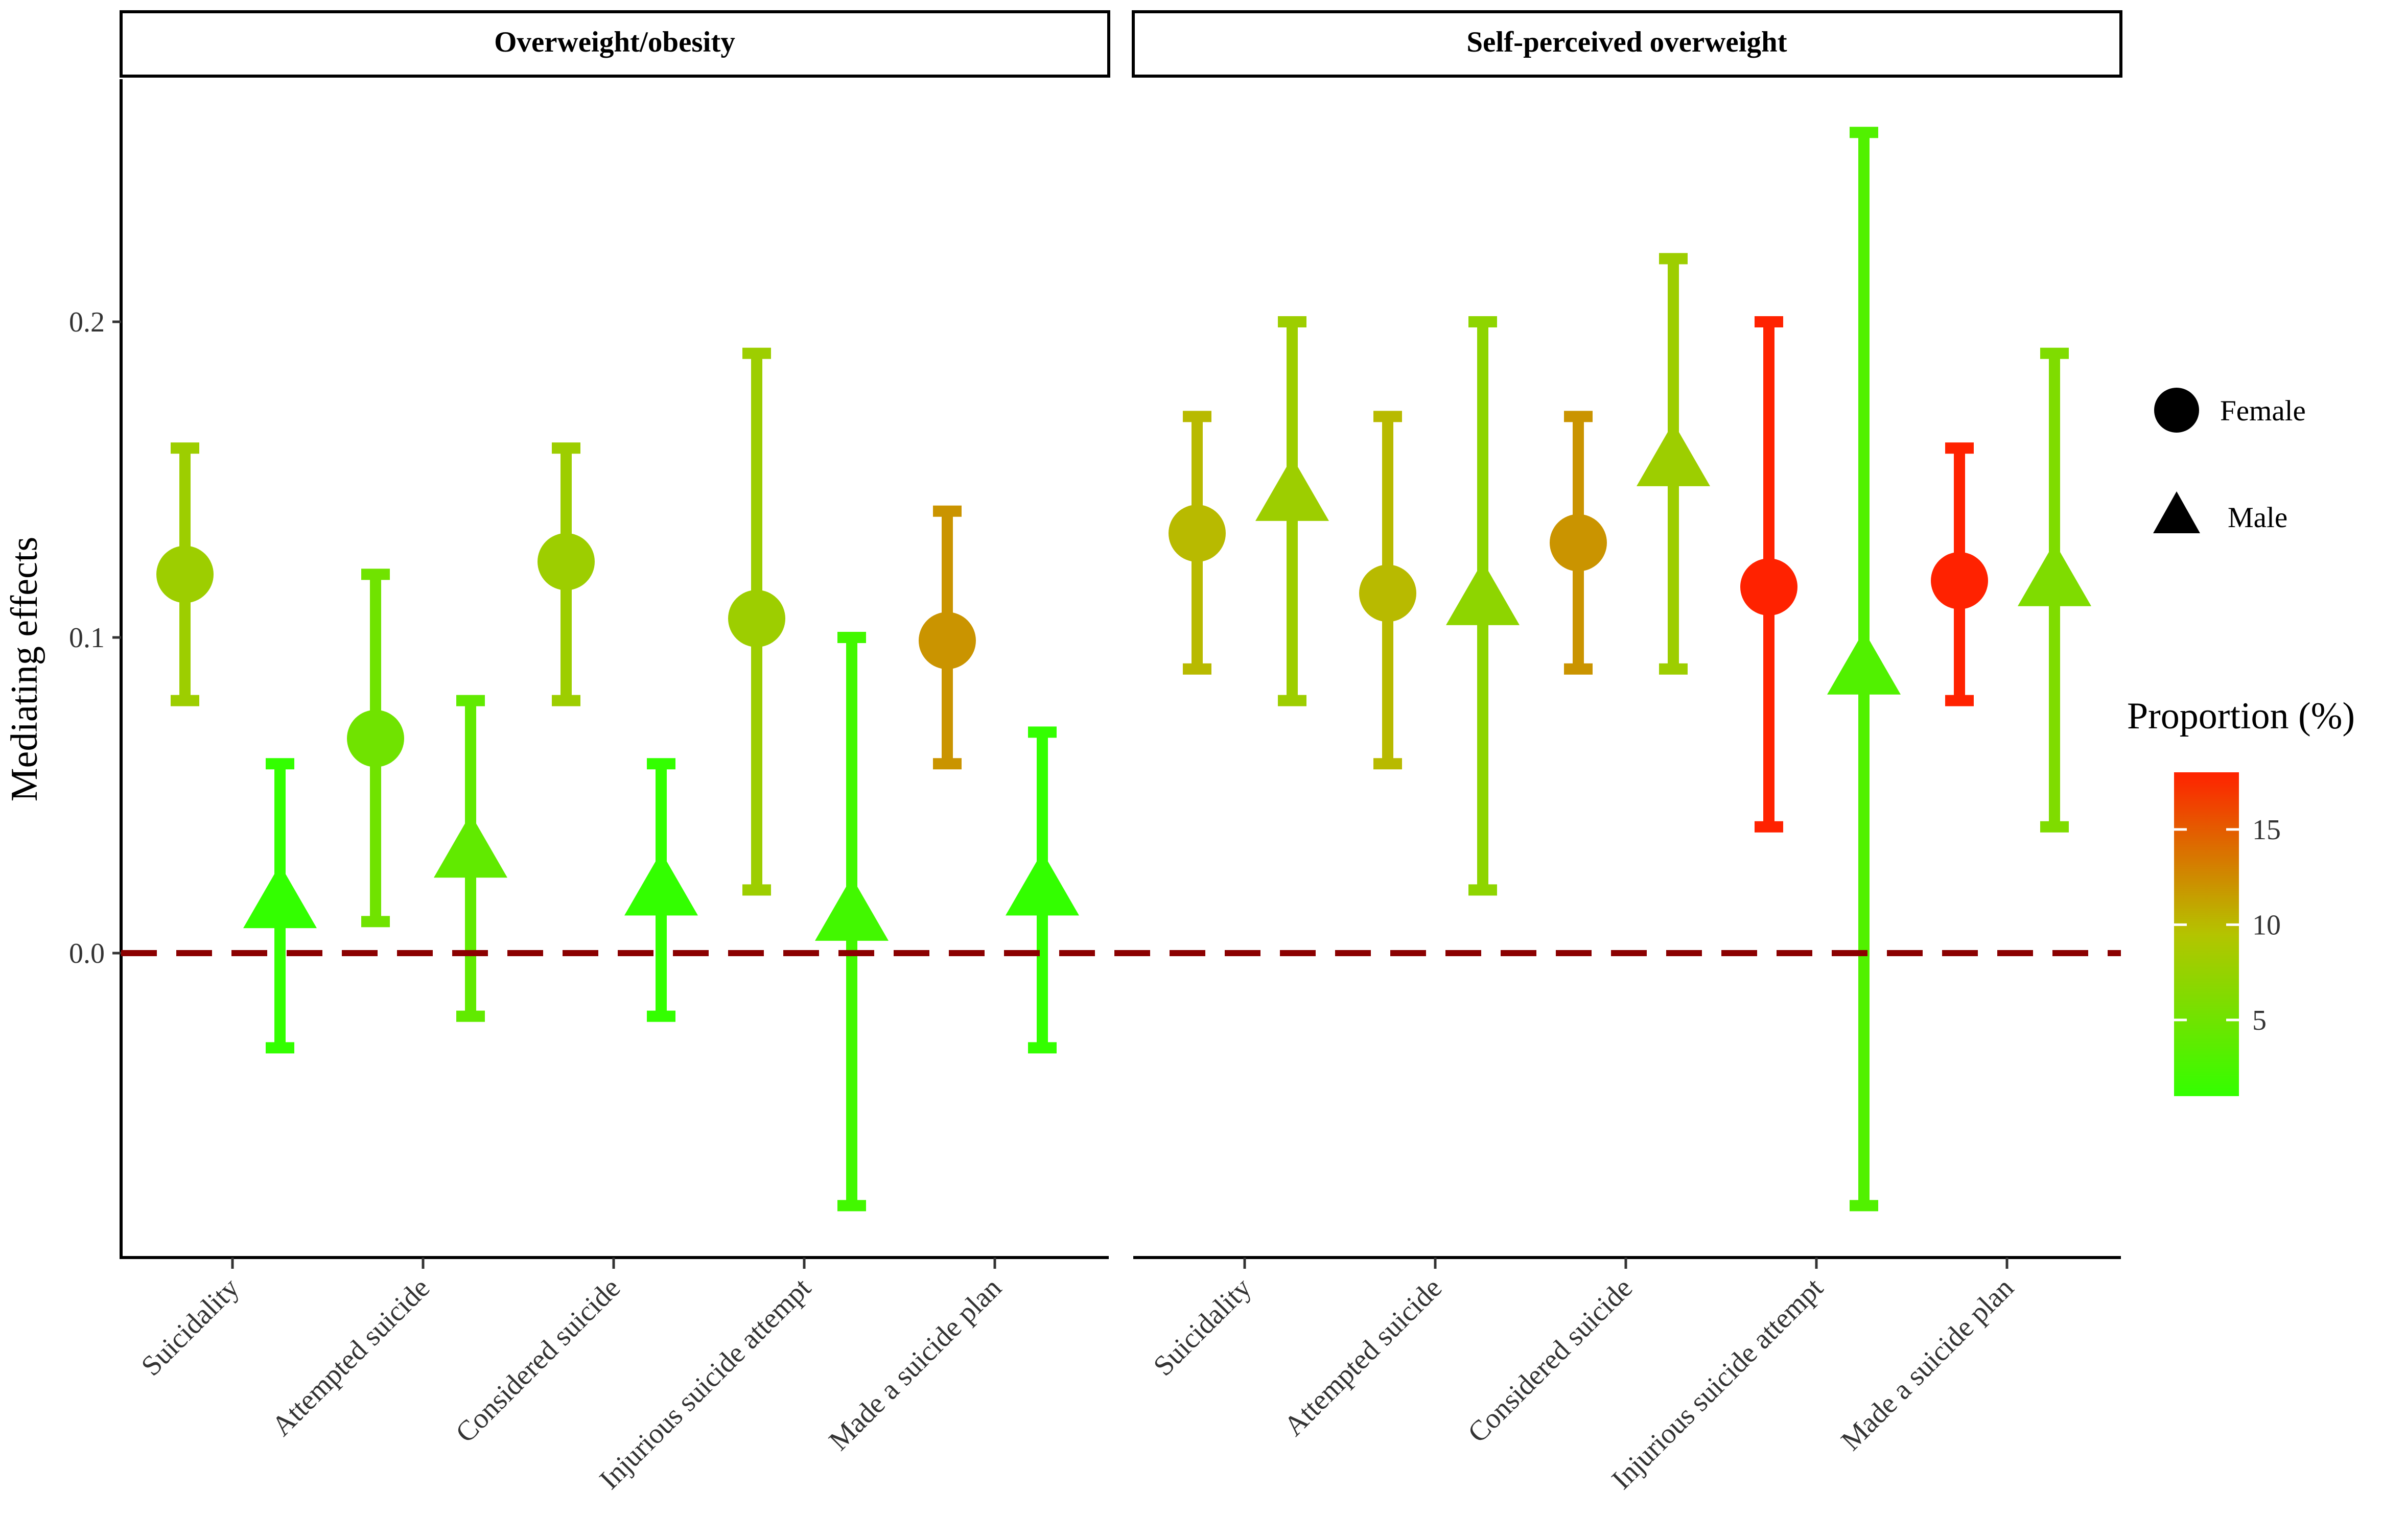 This screenshot has height=1540, width=2382. Describe the element at coordinates (2176, 512) in the screenshot. I see `legend-male-symbol` at that location.